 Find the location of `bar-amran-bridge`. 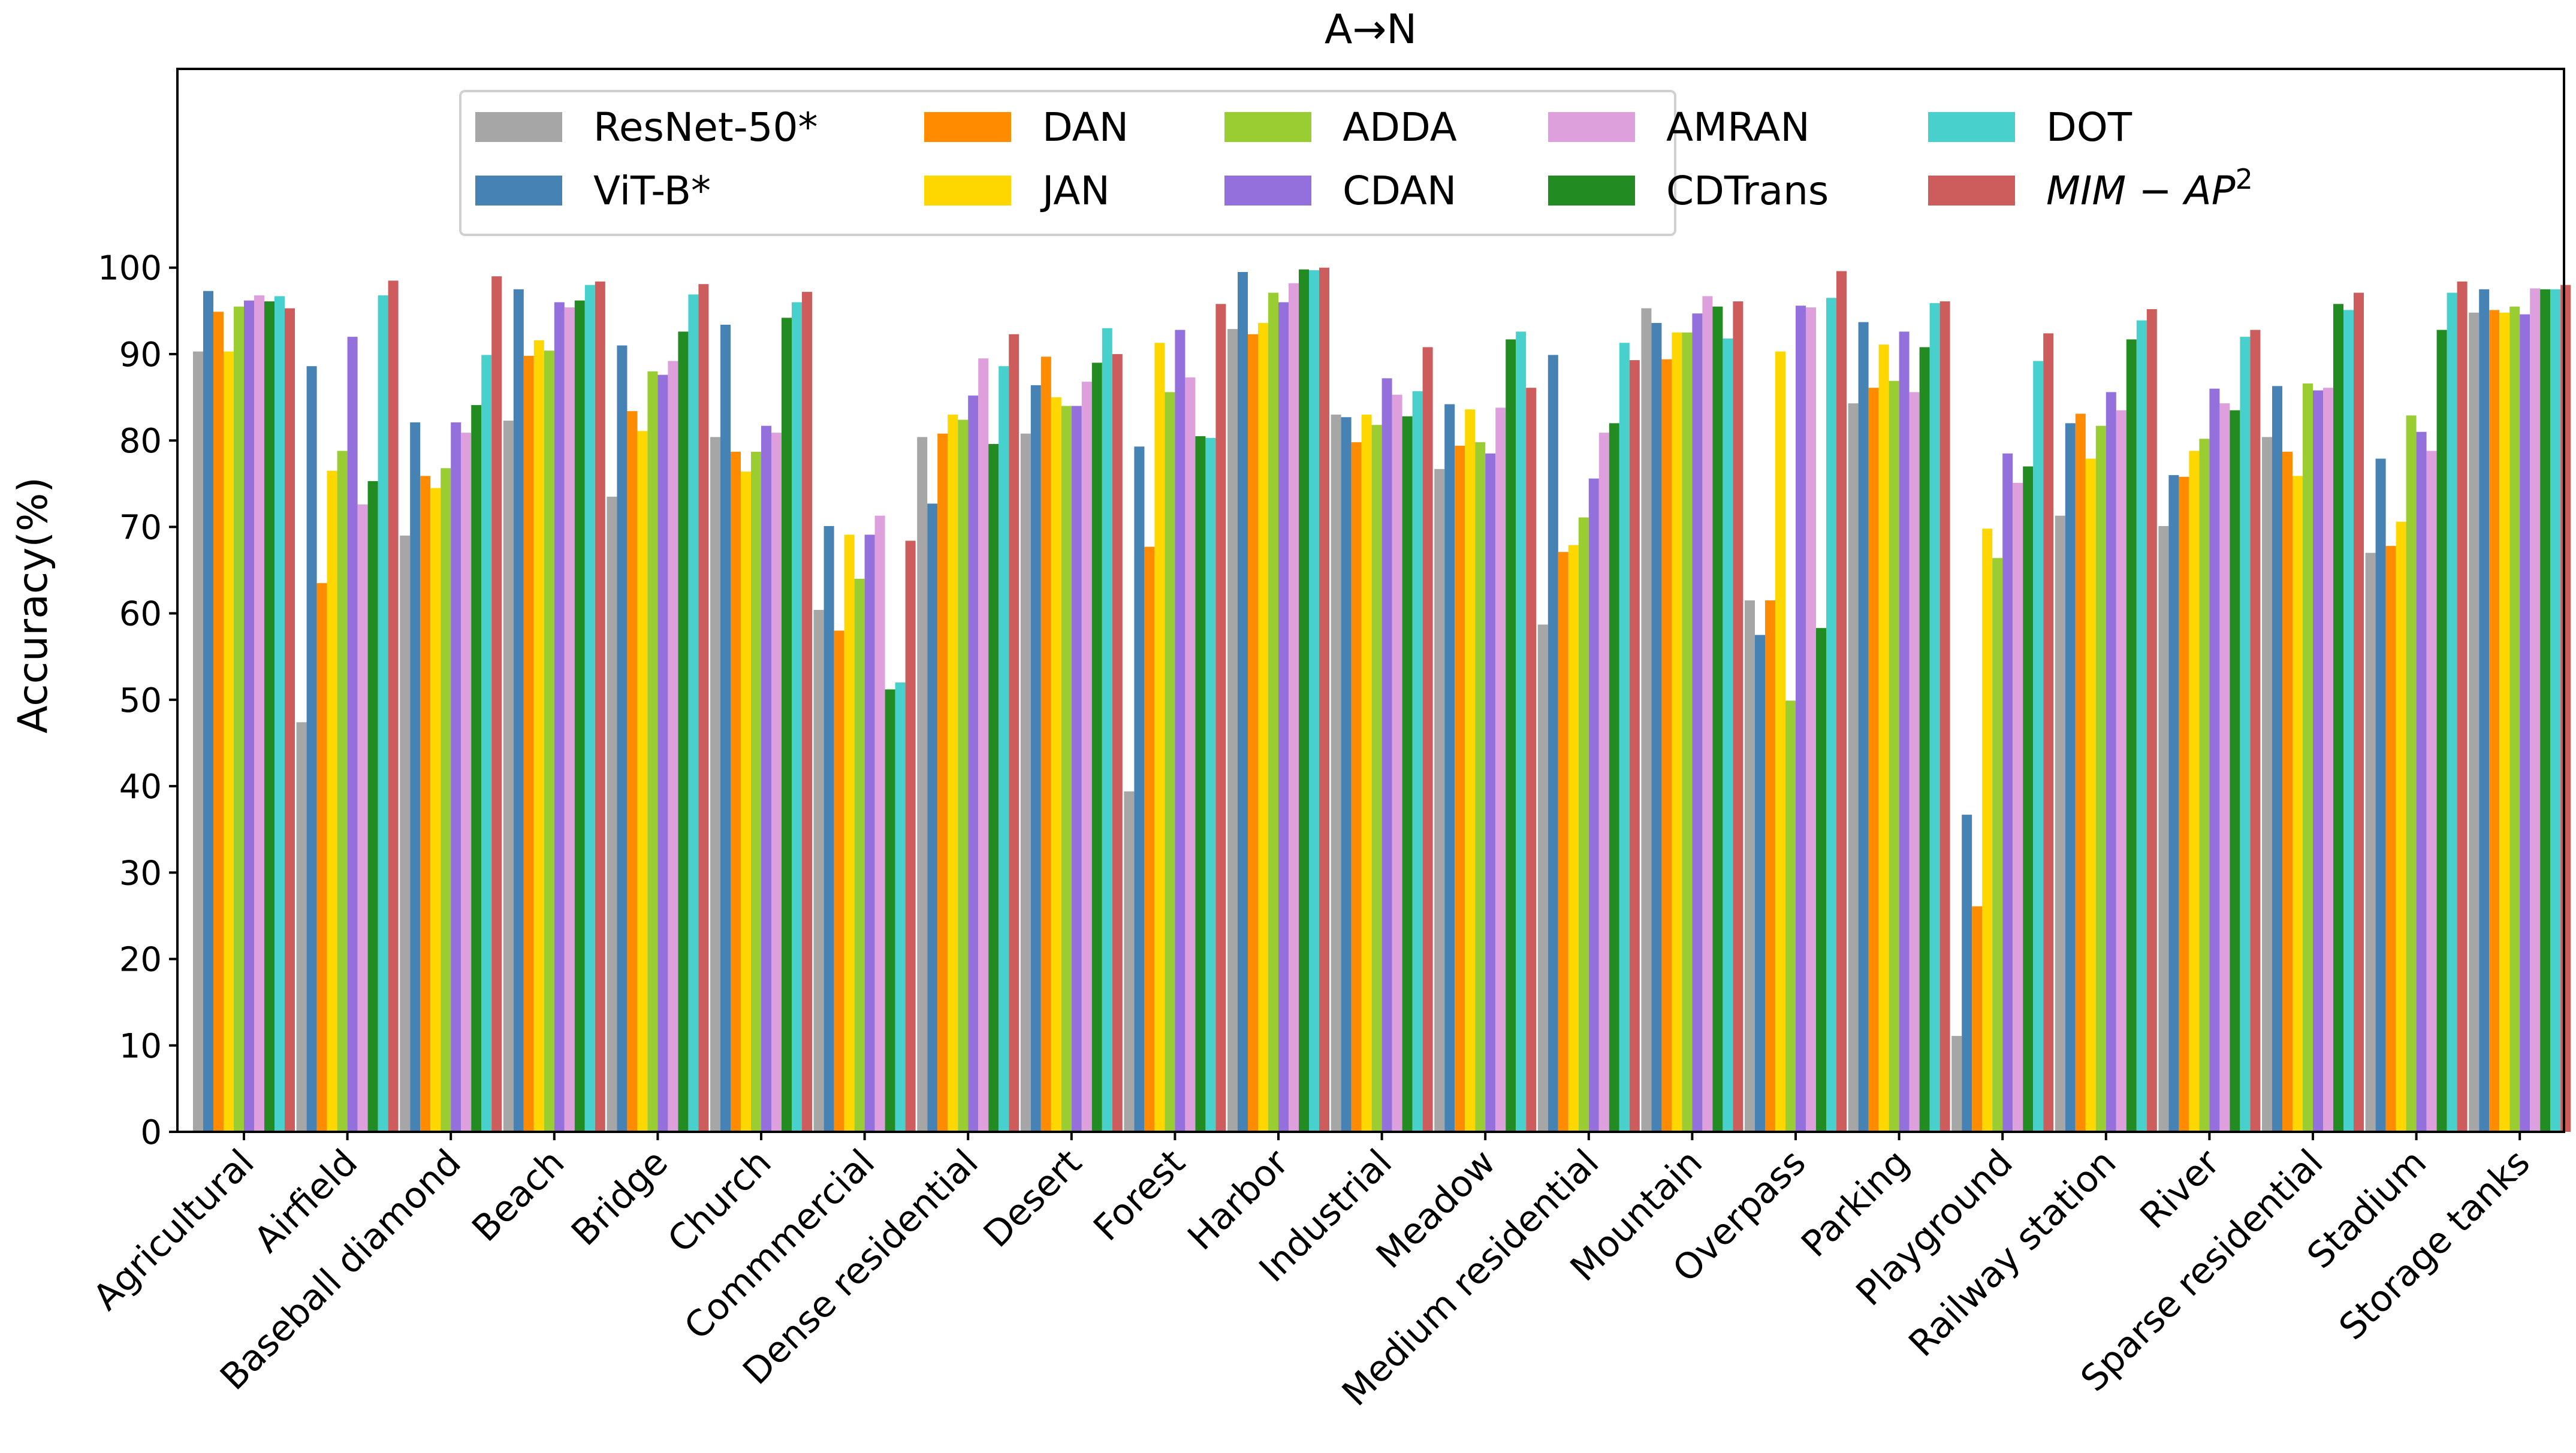

bar-amran-bridge is located at coordinates (673, 746).